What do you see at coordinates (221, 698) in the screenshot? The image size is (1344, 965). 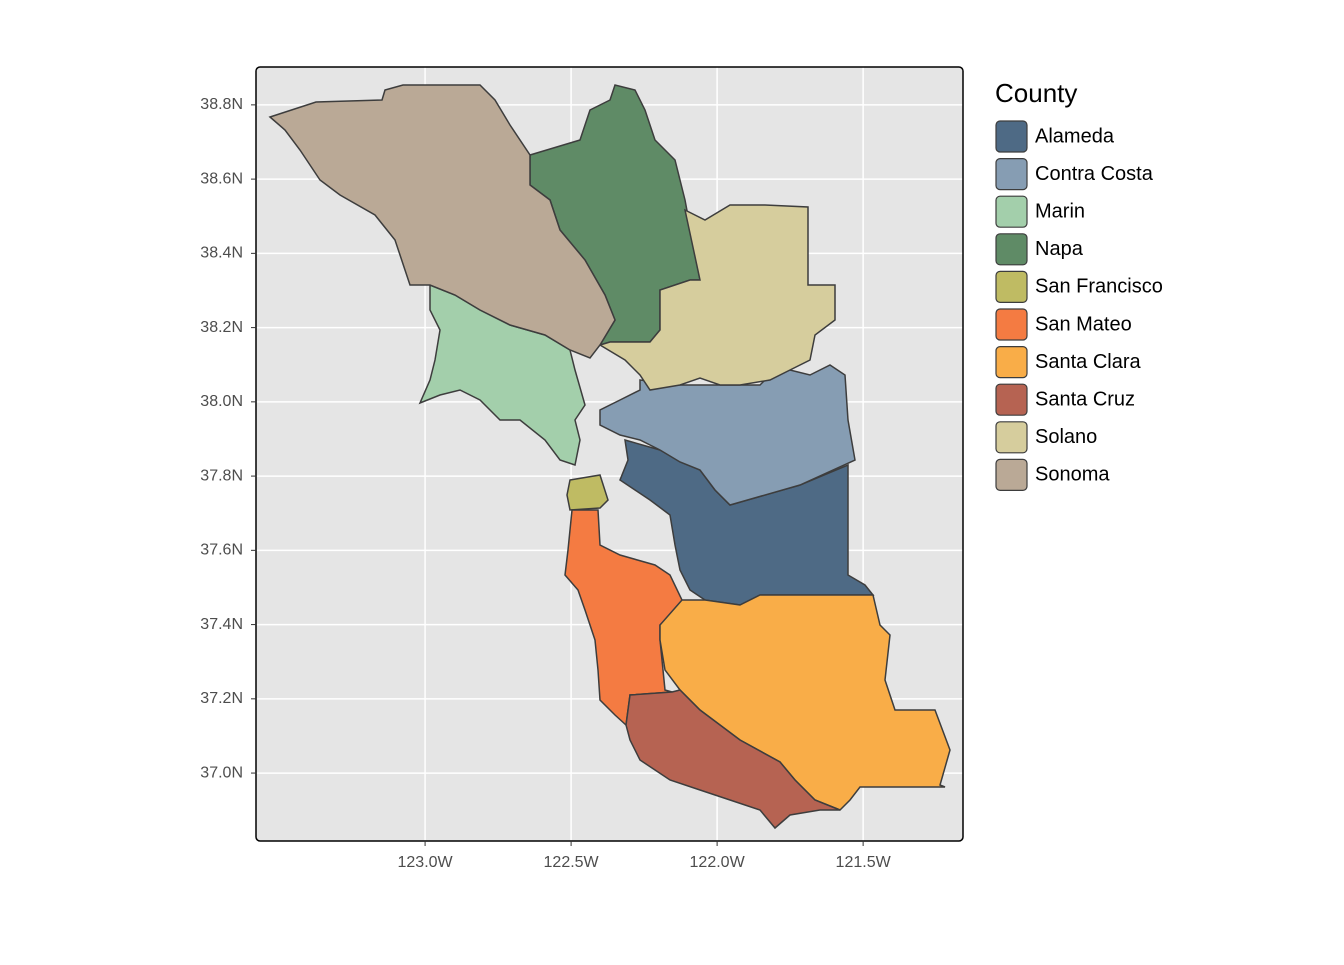 I see `y-tick-label: 37.2N` at bounding box center [221, 698].